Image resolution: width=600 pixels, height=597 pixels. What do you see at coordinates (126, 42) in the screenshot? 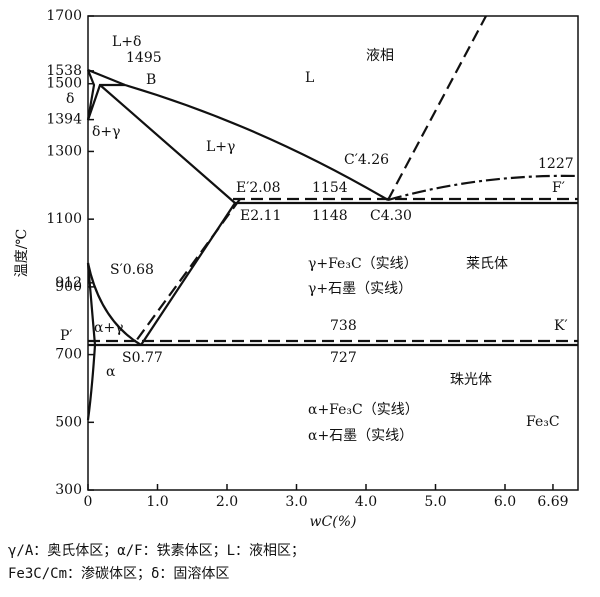
I see `label: L+δ` at bounding box center [126, 42].